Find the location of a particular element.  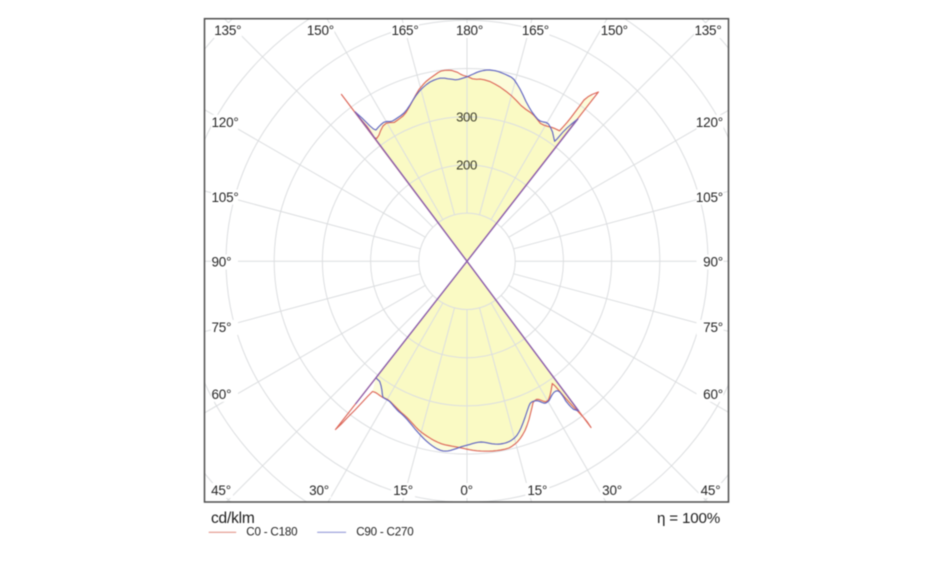

svg-text: 200 is located at coordinates (466, 165).